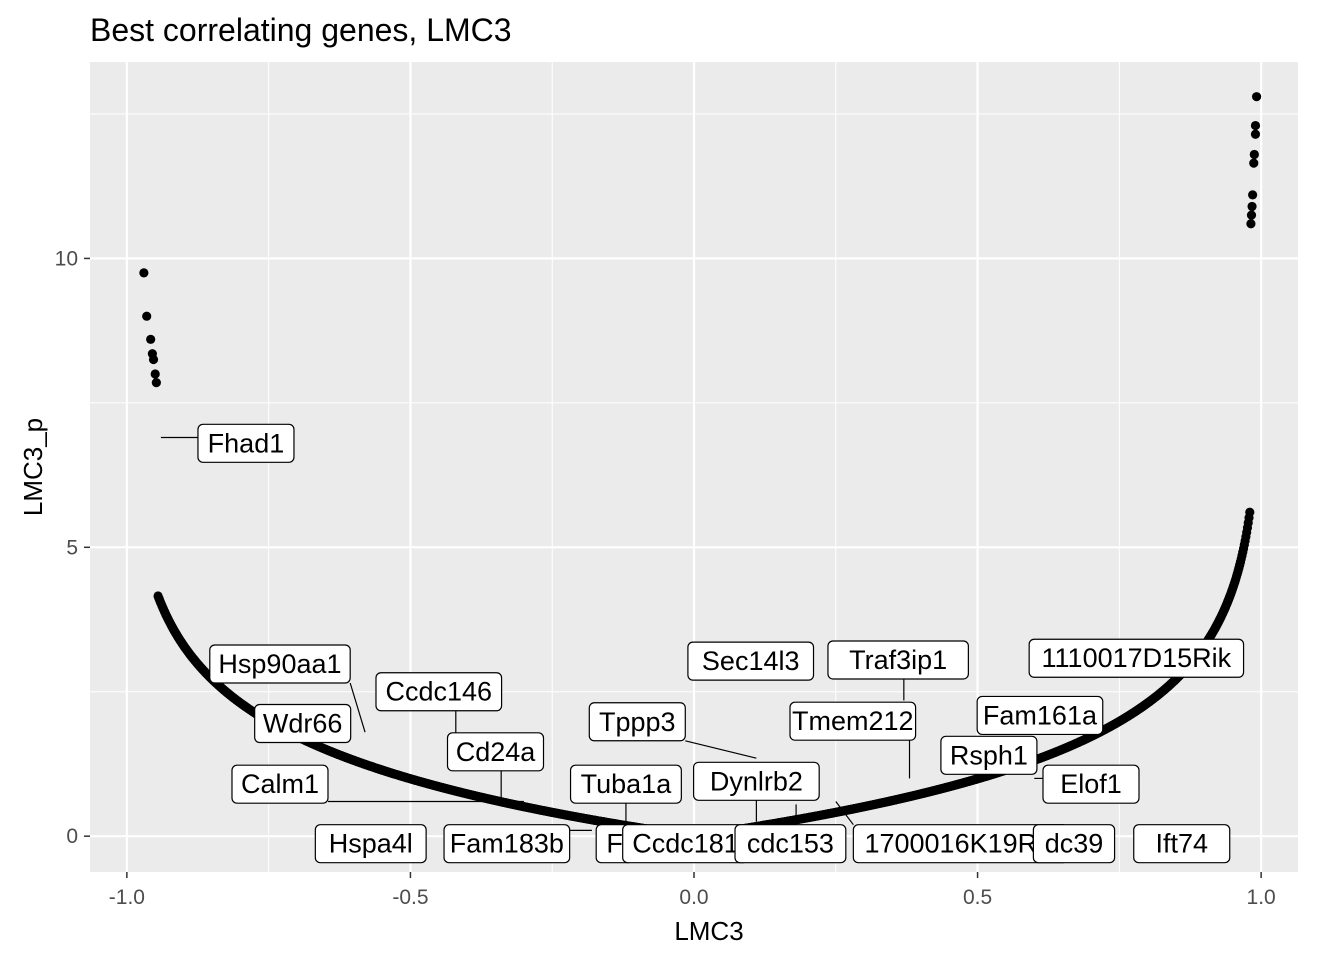  I want to click on x-tick-label: 0.5, so click(977, 897).